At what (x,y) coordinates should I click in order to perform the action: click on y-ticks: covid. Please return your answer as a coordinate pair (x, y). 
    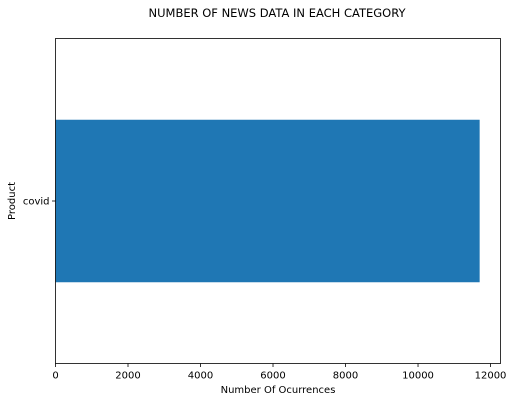
    Looking at the image, I should click on (39, 202).